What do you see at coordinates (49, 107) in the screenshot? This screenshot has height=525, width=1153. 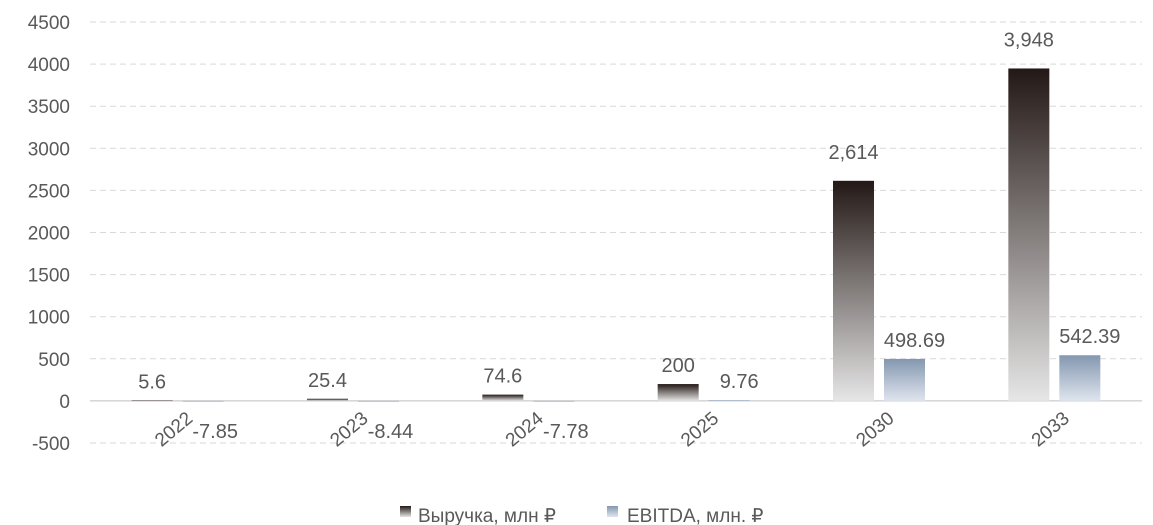 I see `y-tick-label: 3500` at bounding box center [49, 107].